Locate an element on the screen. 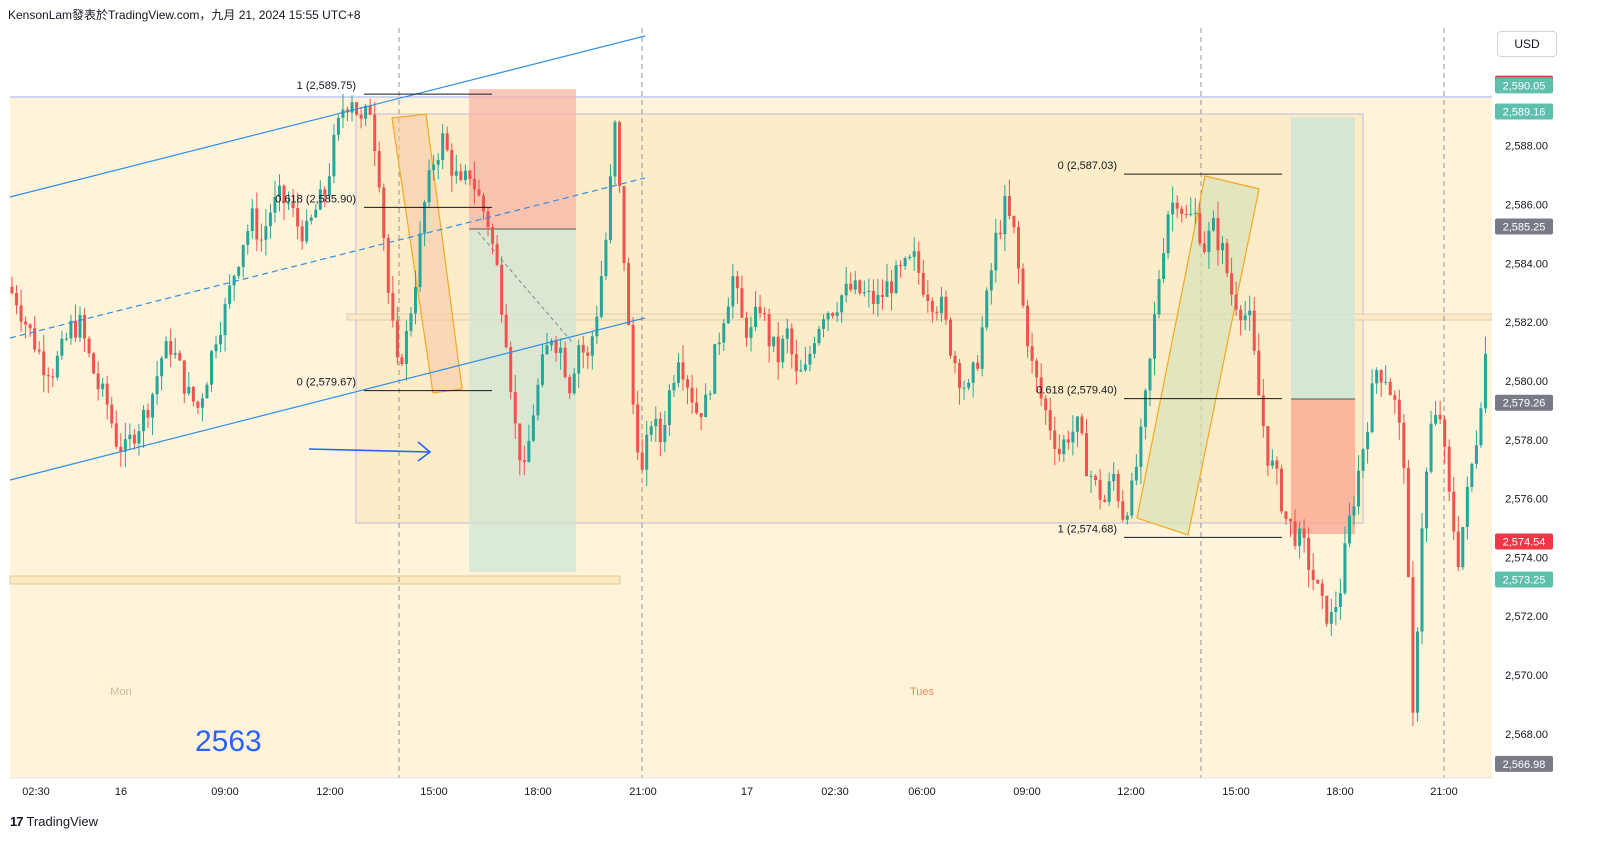 The height and width of the screenshot is (857, 1601). currency-button: USD is located at coordinates (1527, 44).